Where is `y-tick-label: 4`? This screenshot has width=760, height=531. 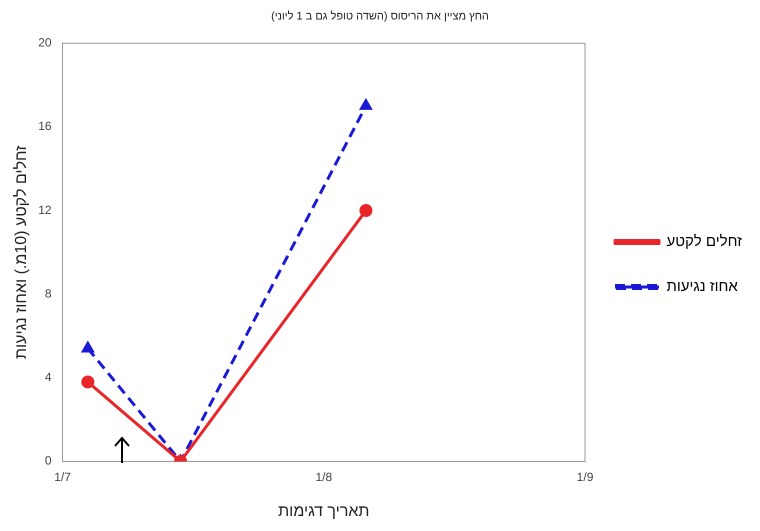 y-tick-label: 4 is located at coordinates (48, 377).